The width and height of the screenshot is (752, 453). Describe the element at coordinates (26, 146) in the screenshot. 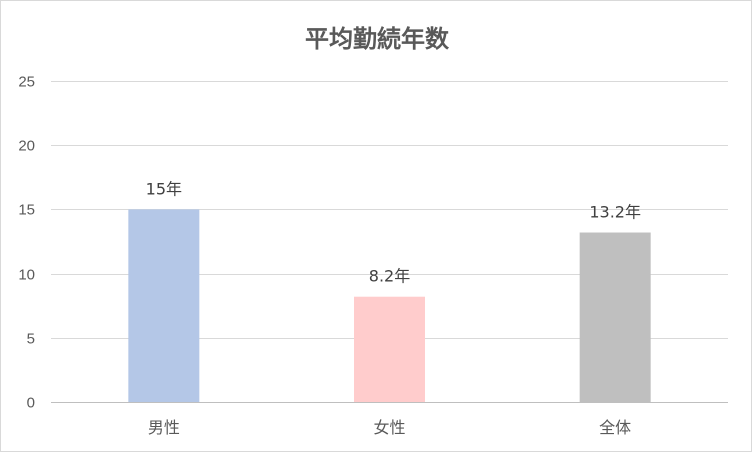

I see `y-tick-label: 20` at that location.